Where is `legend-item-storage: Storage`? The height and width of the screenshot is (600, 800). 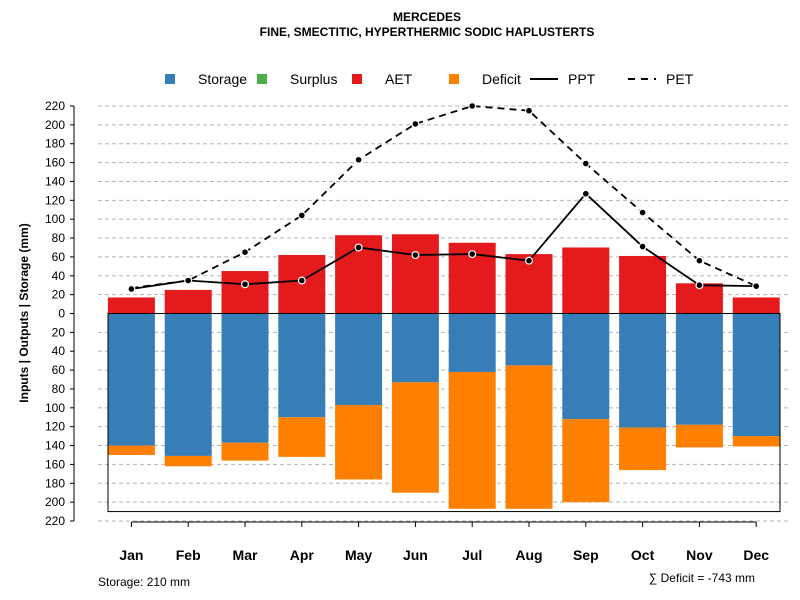
legend-item-storage: Storage is located at coordinates (206, 79).